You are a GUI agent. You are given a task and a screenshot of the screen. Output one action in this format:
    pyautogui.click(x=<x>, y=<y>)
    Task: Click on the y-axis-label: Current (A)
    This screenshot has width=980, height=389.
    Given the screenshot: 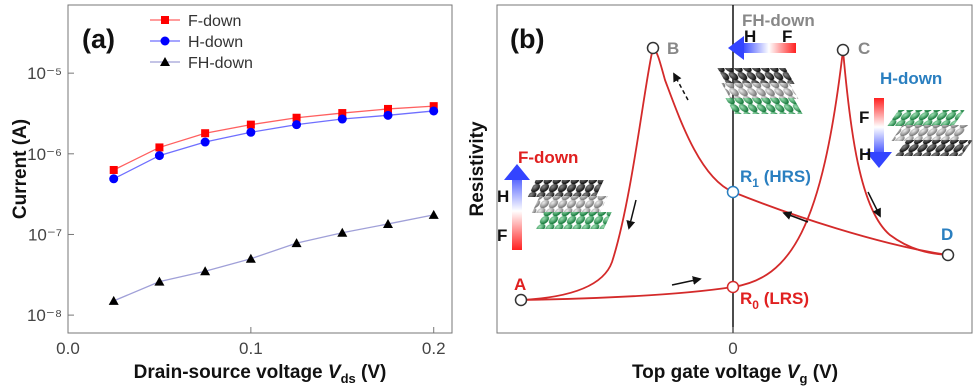 What is the action you would take?
    pyautogui.click(x=20, y=169)
    